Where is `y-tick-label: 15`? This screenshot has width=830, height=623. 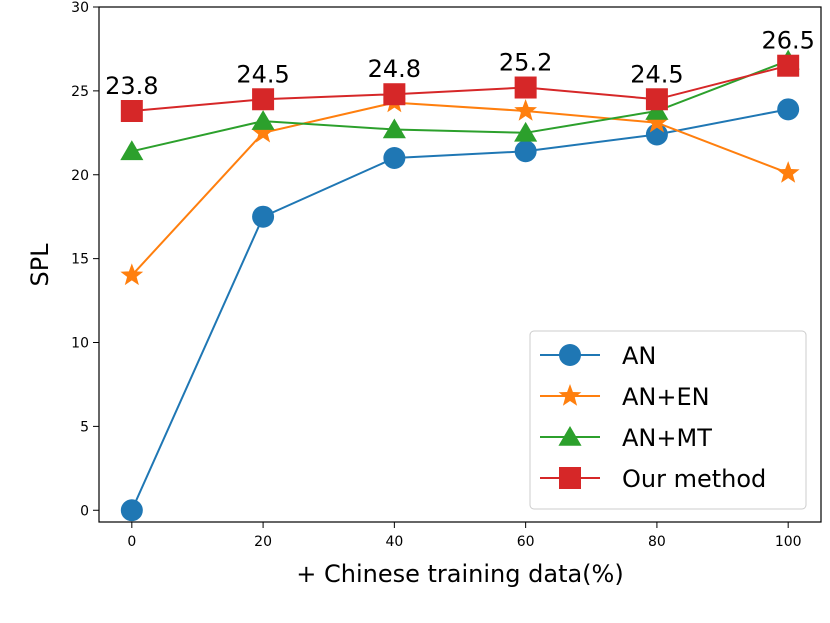
y-tick-label: 15 is located at coordinates (80, 260).